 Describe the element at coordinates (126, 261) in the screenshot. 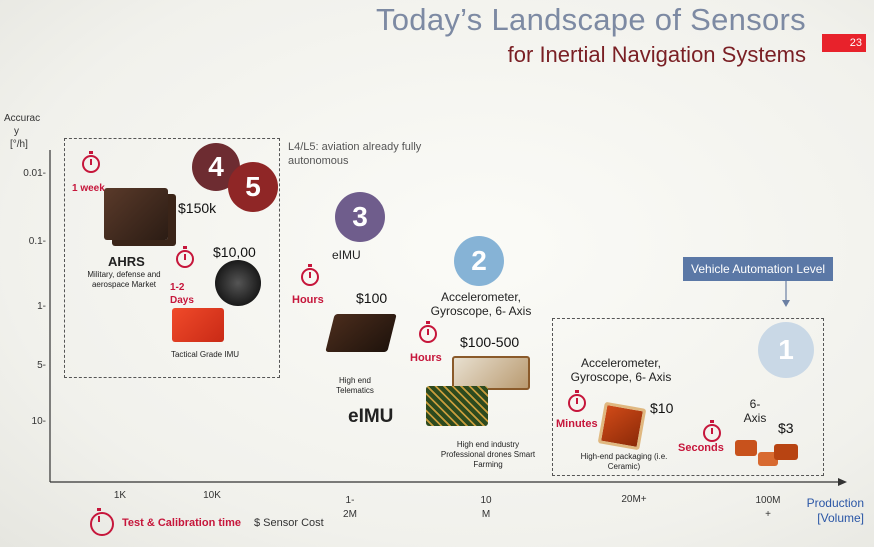

I see `ahrs-name: AHRS` at that location.